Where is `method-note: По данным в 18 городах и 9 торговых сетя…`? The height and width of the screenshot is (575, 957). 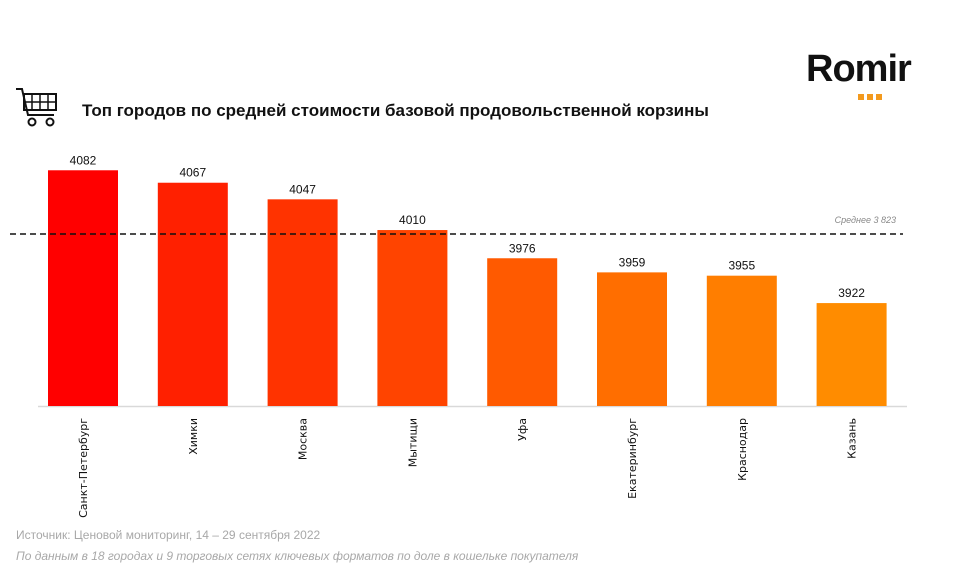
method-note: По данным в 18 городах и 9 торговых сетя… is located at coordinates (297, 556).